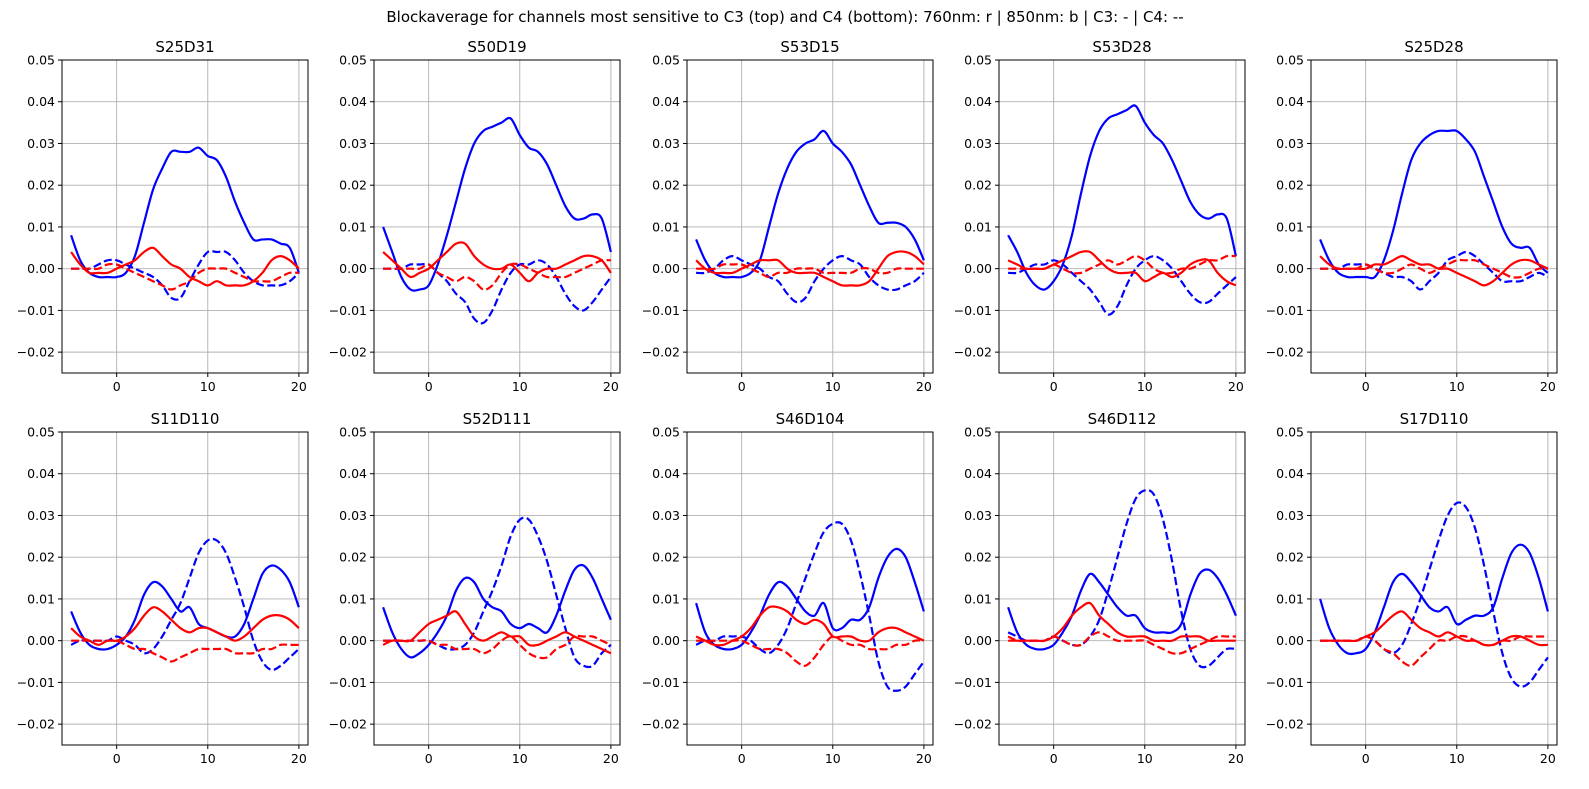  Describe the element at coordinates (1122, 419) in the screenshot. I see `subplot-title: S46D112` at that location.